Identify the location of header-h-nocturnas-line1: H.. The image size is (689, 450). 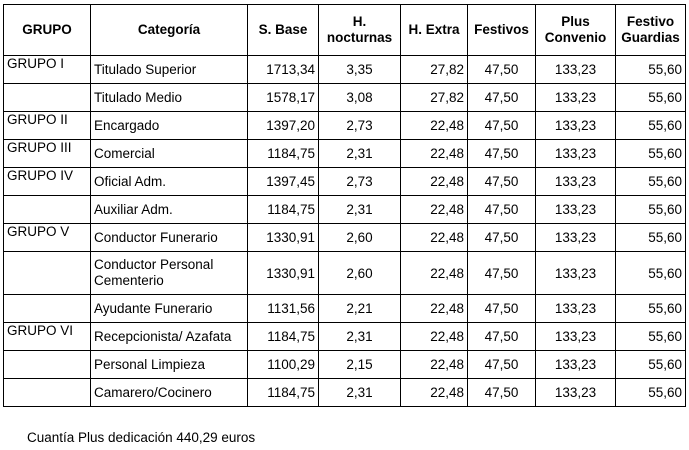
(359, 21).